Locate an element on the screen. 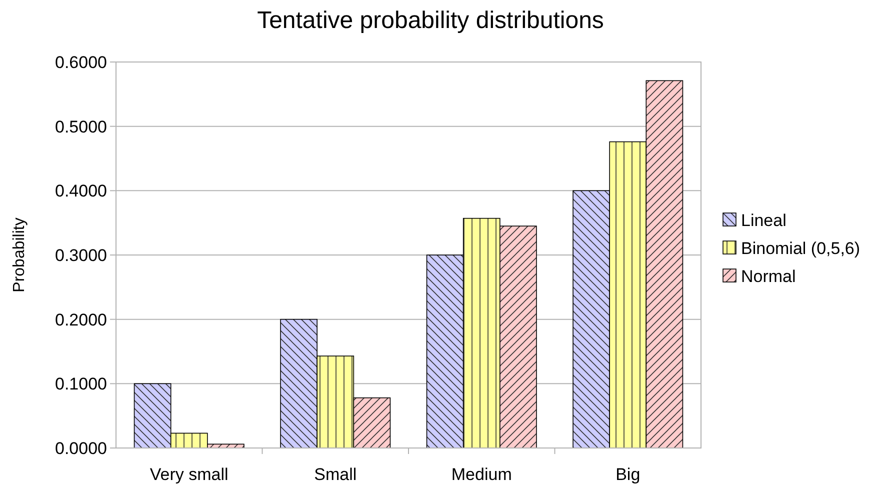  y-tick-label: 0.6000 is located at coordinates (81, 62).